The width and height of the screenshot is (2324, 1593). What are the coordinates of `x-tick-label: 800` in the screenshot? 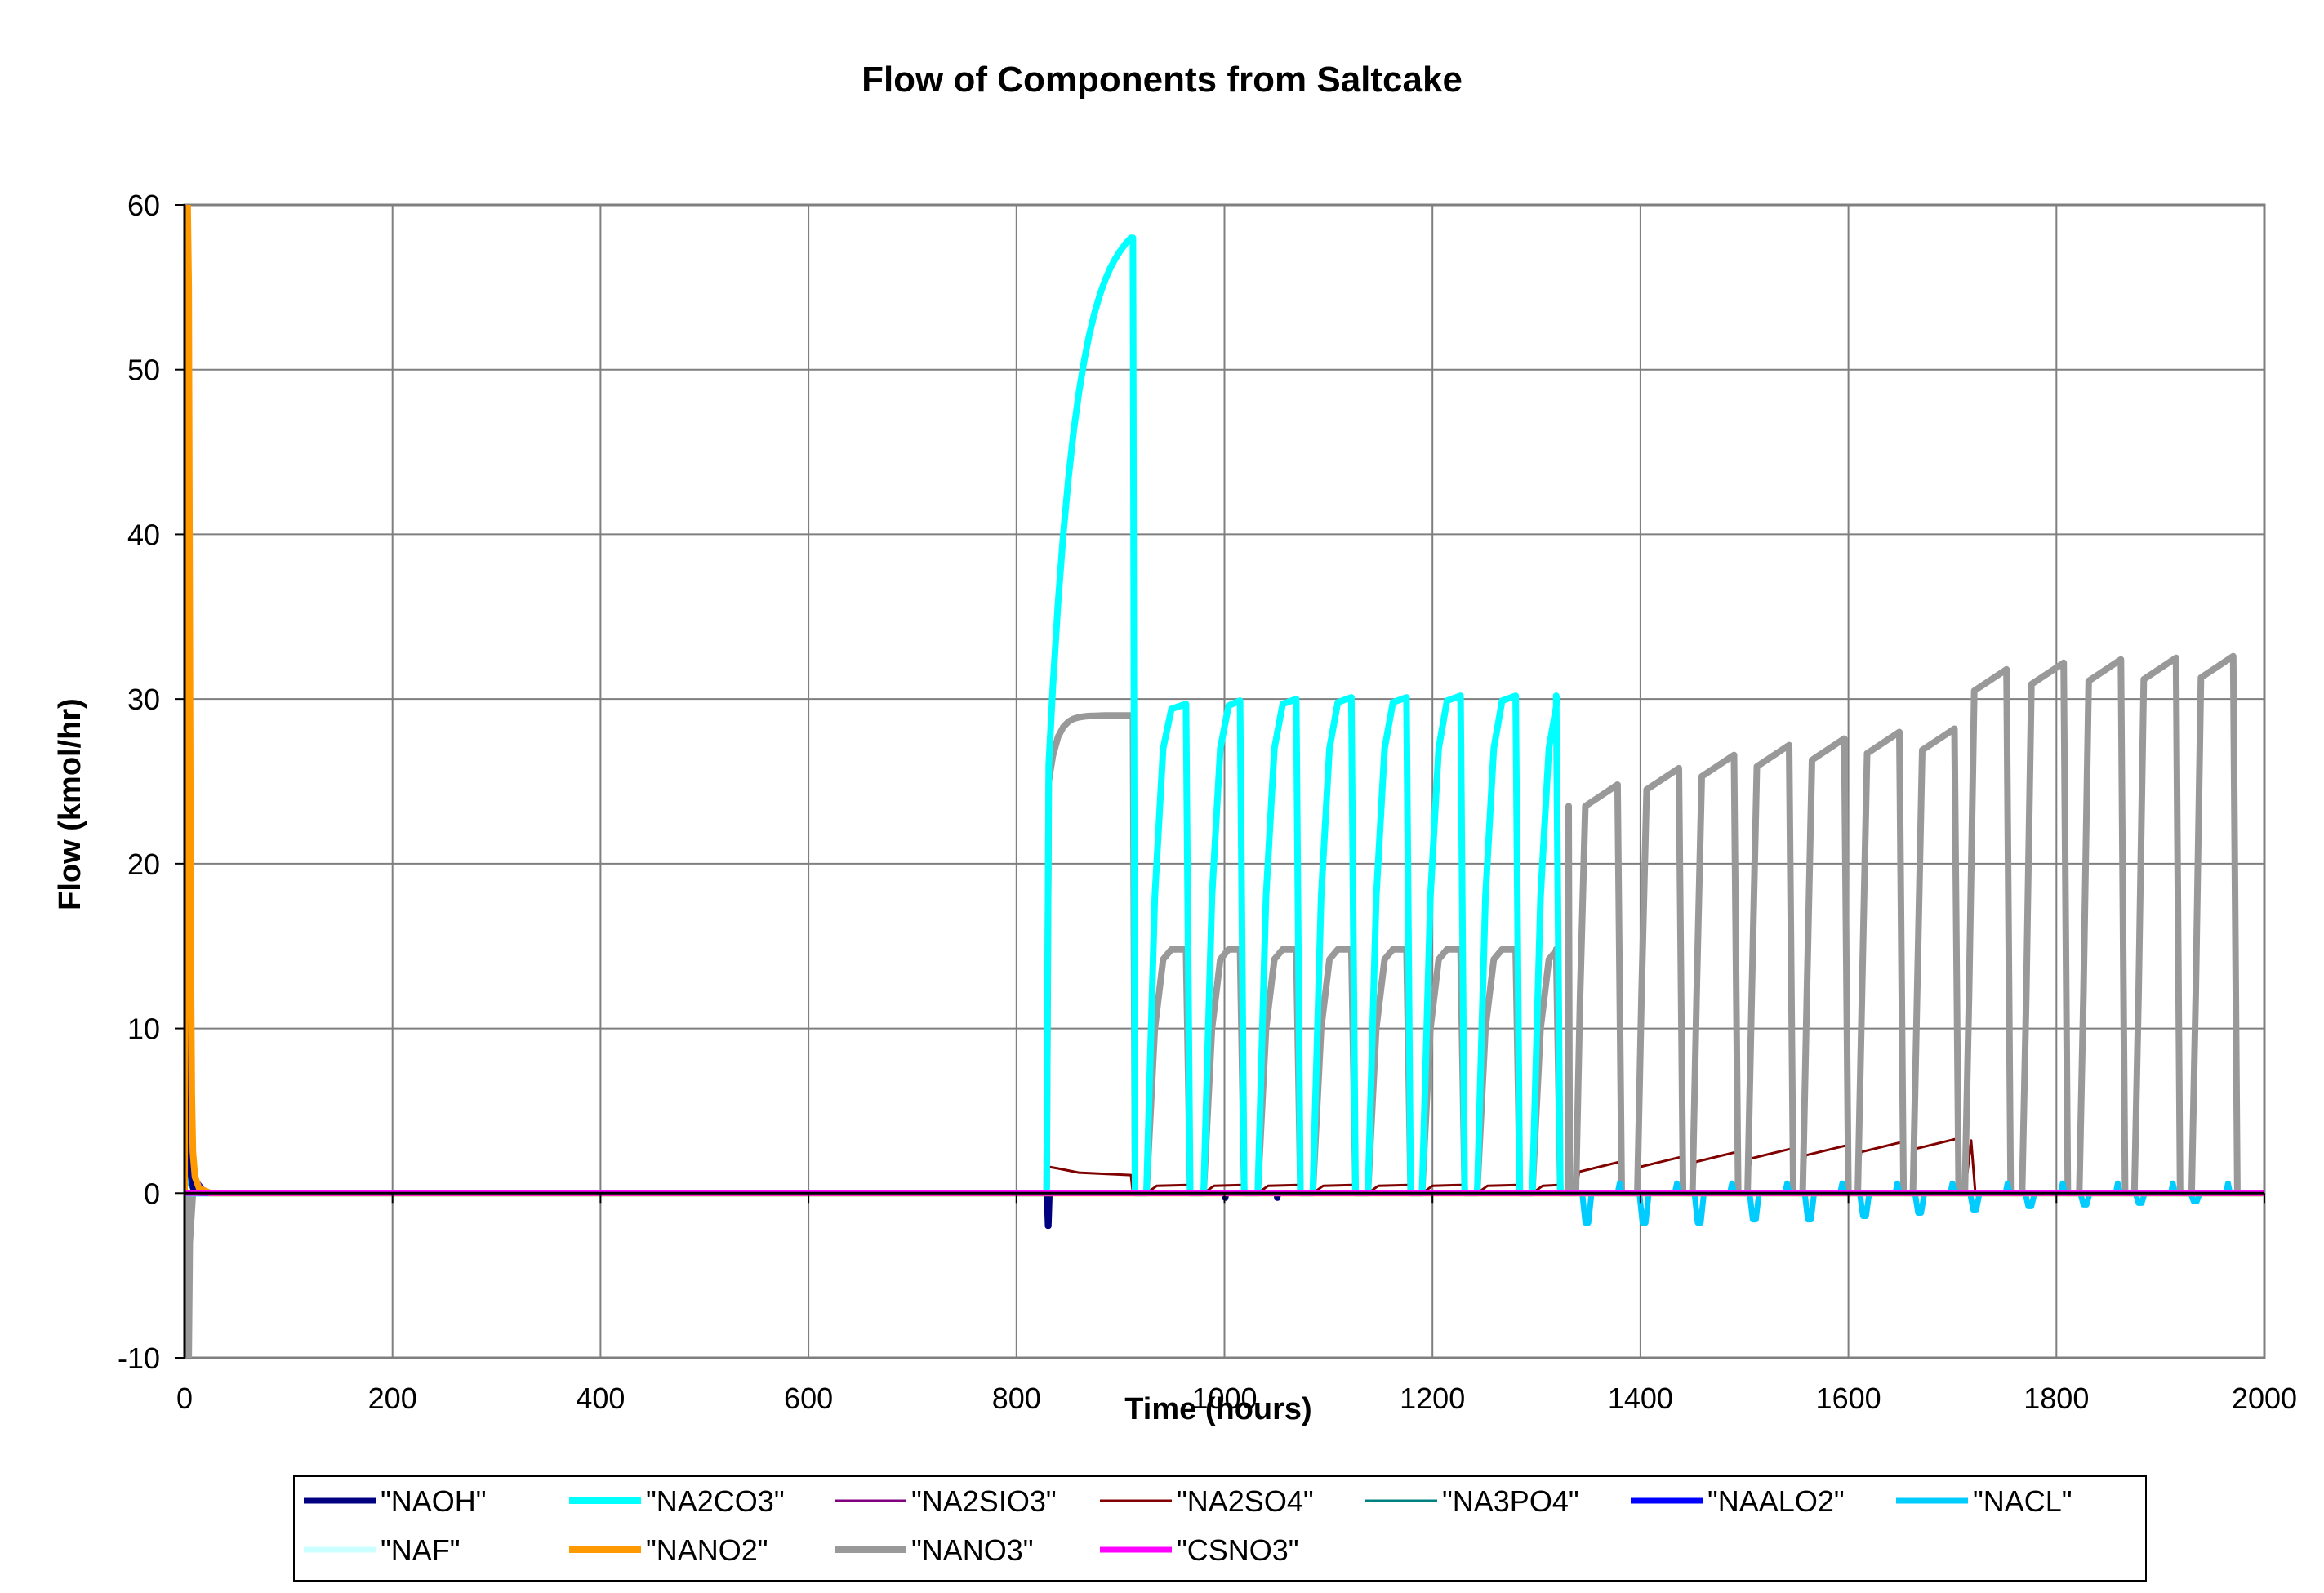 It's located at (1017, 1398).